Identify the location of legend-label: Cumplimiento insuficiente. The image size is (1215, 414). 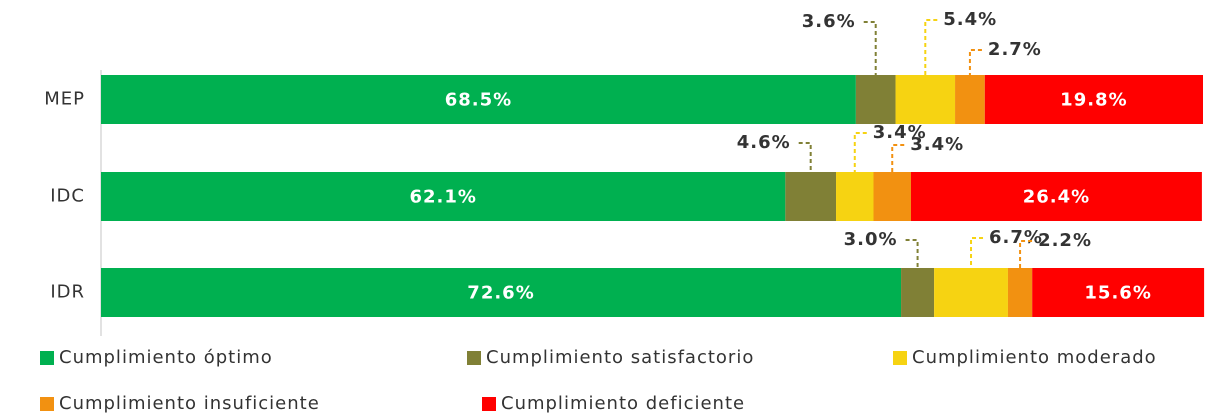
(189, 403).